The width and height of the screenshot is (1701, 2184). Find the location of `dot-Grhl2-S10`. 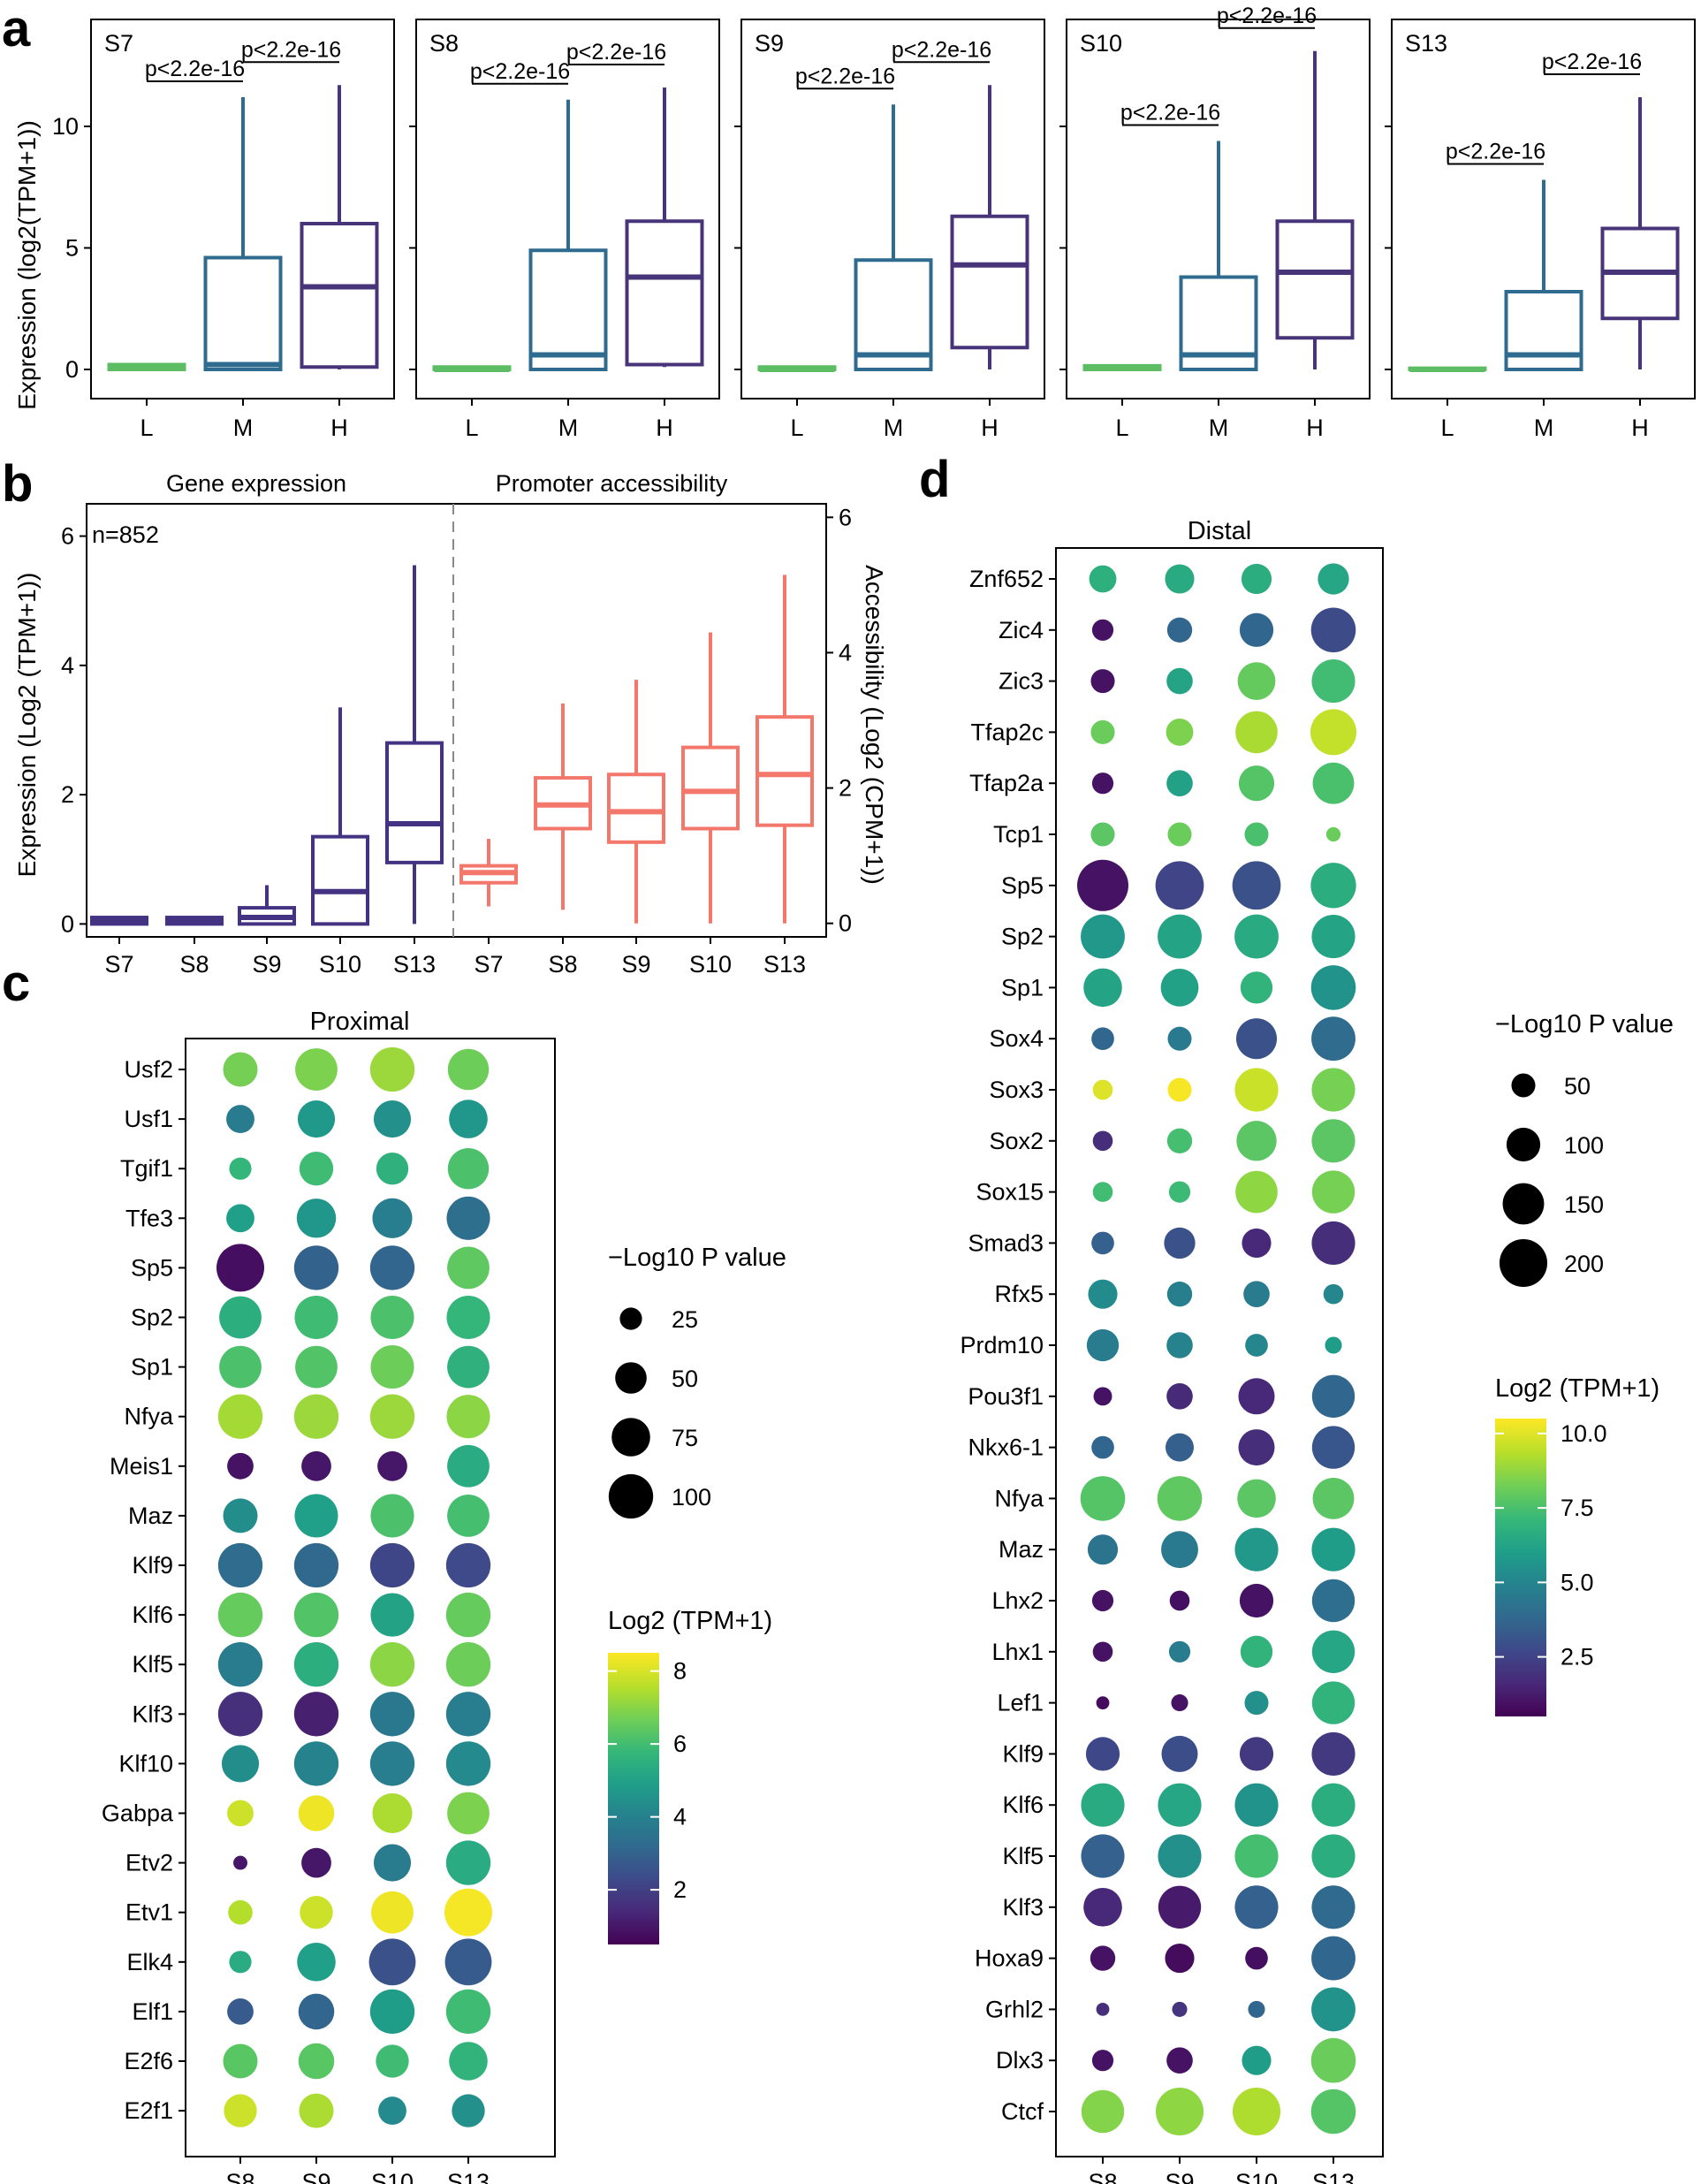

dot-Grhl2-S10 is located at coordinates (1257, 2009).